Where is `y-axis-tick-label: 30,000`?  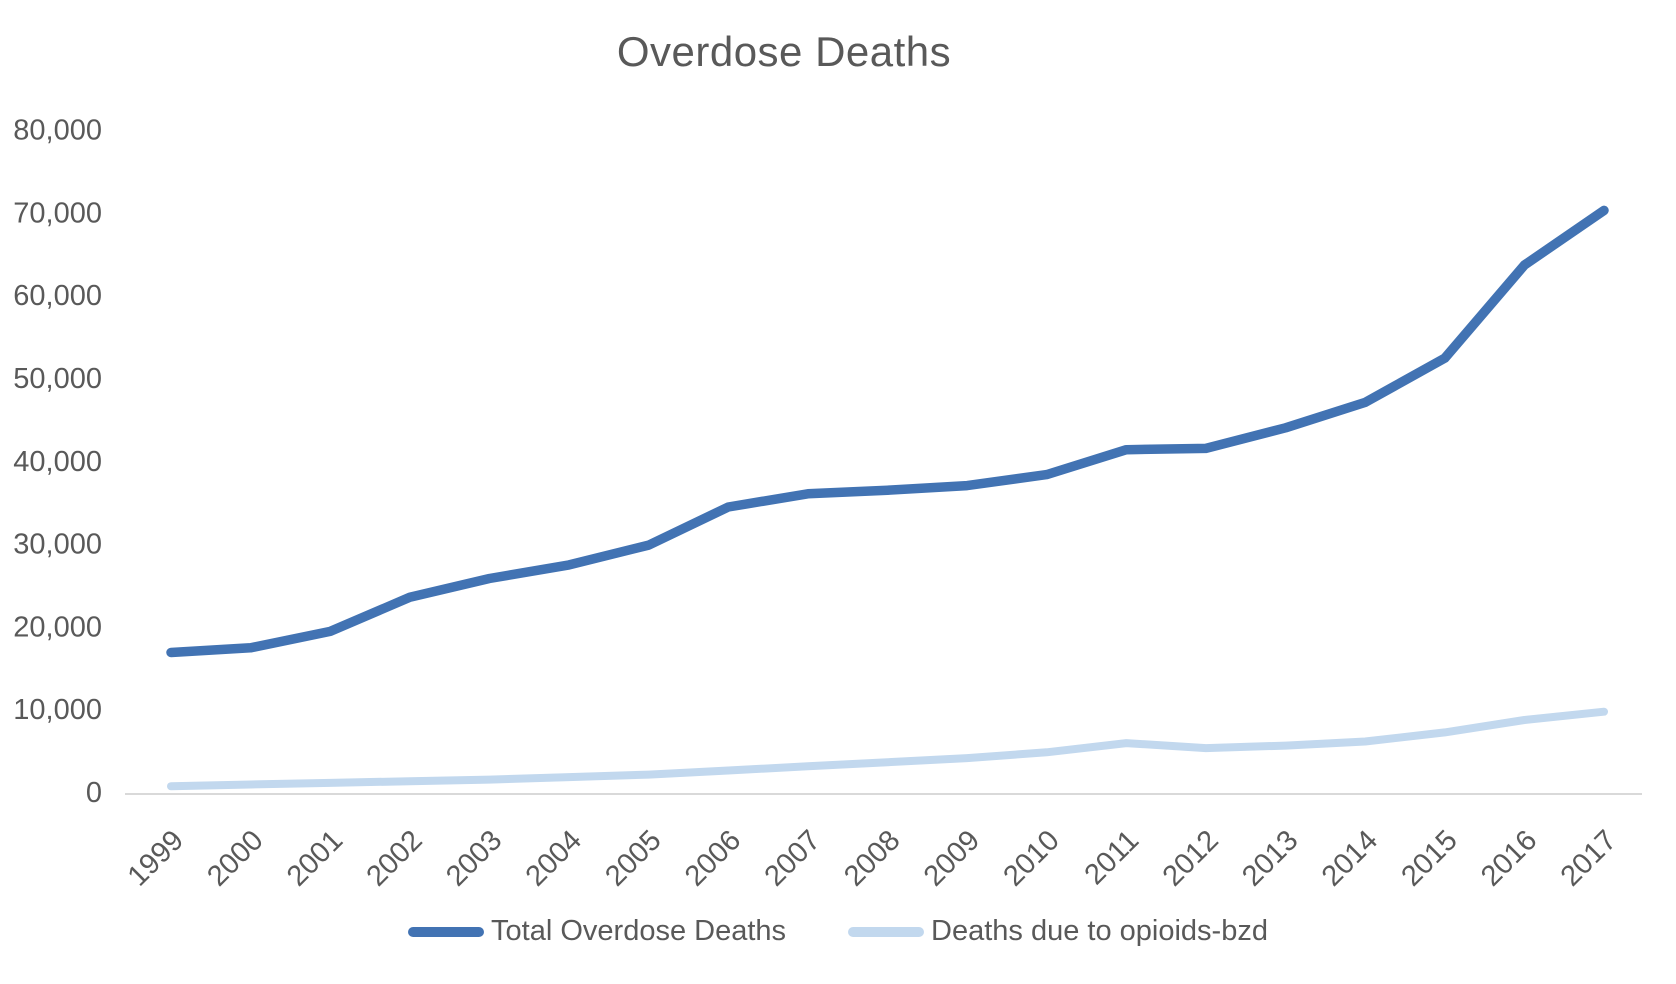
y-axis-tick-label: 30,000 is located at coordinates (57, 545).